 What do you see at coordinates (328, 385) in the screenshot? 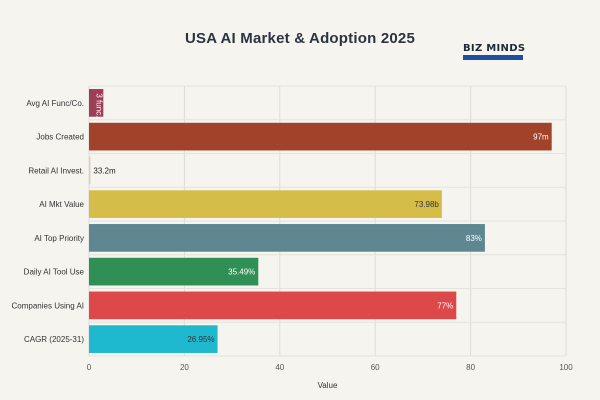
I see `x-axis-label: Value` at bounding box center [328, 385].